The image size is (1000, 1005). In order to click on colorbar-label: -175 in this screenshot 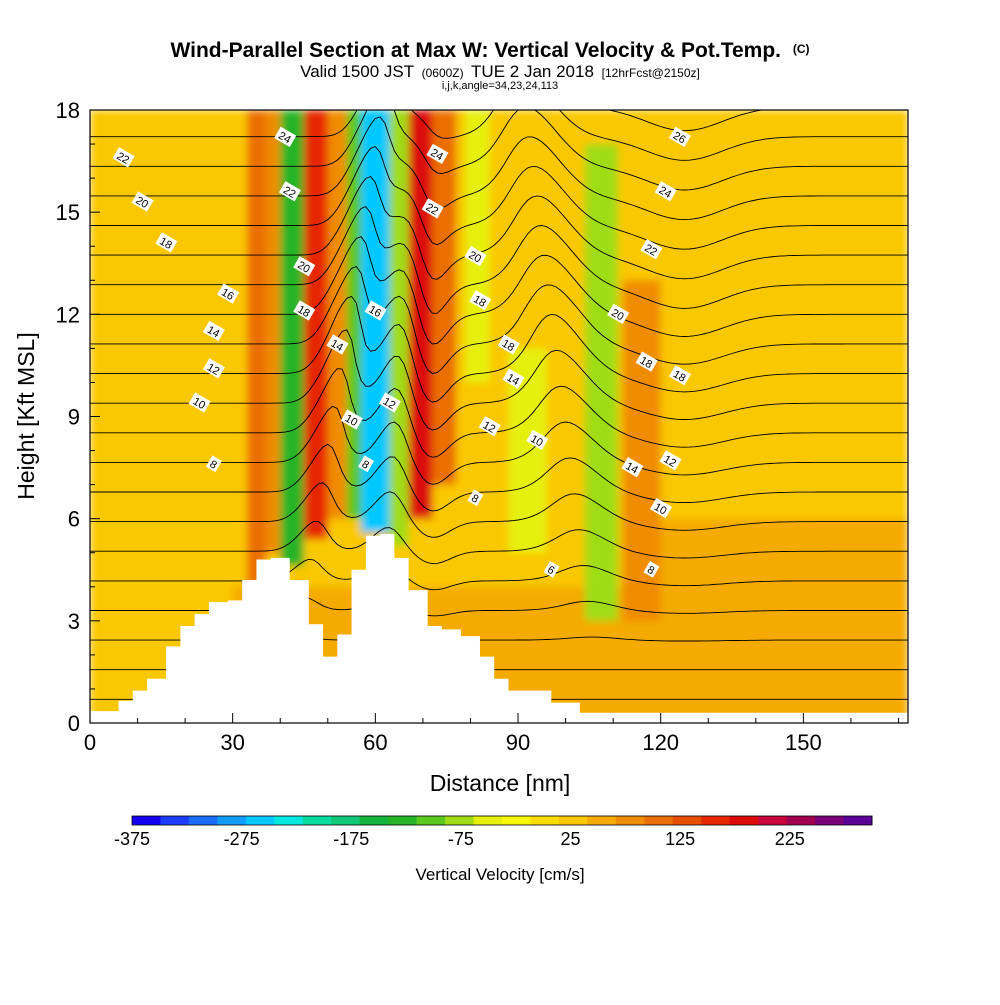, I will do `click(351, 839)`.